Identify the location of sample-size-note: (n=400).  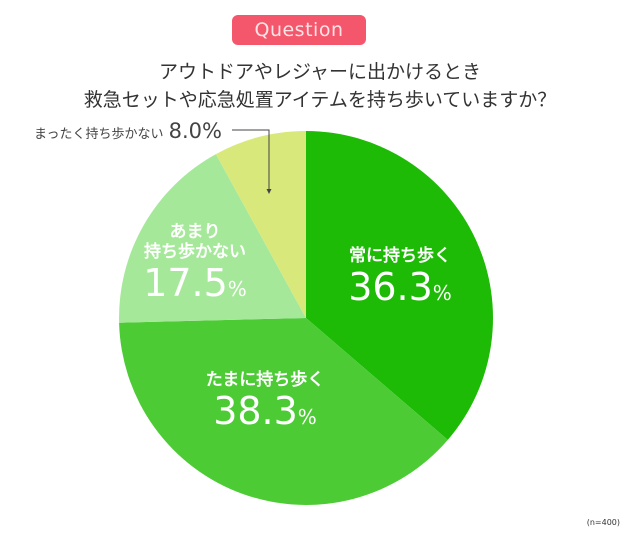
(603, 522).